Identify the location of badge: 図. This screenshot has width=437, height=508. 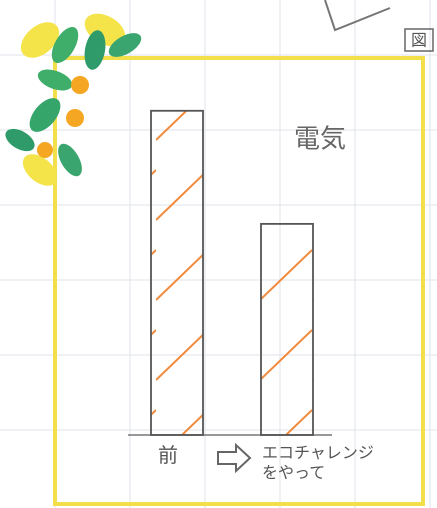
(419, 40).